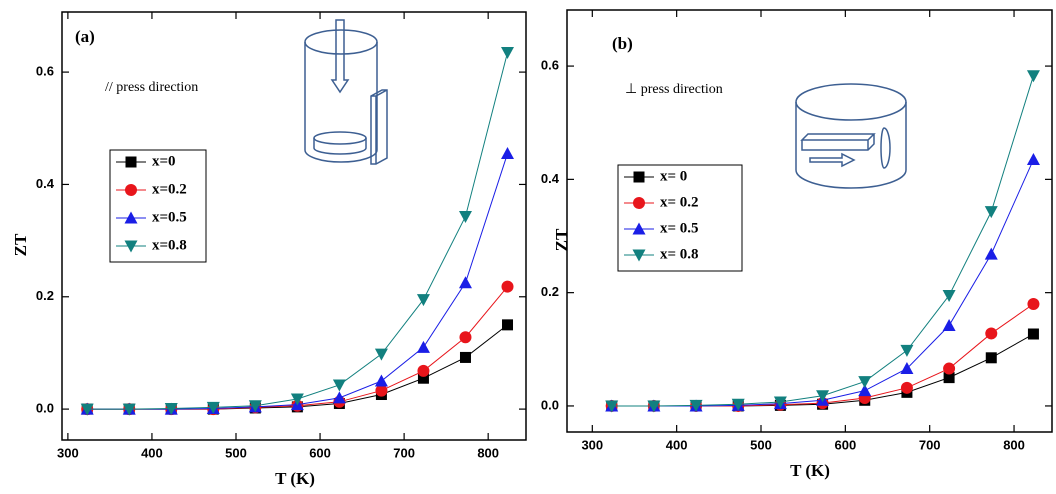  Describe the element at coordinates (851, 136) in the screenshot. I see `inset-b` at that location.